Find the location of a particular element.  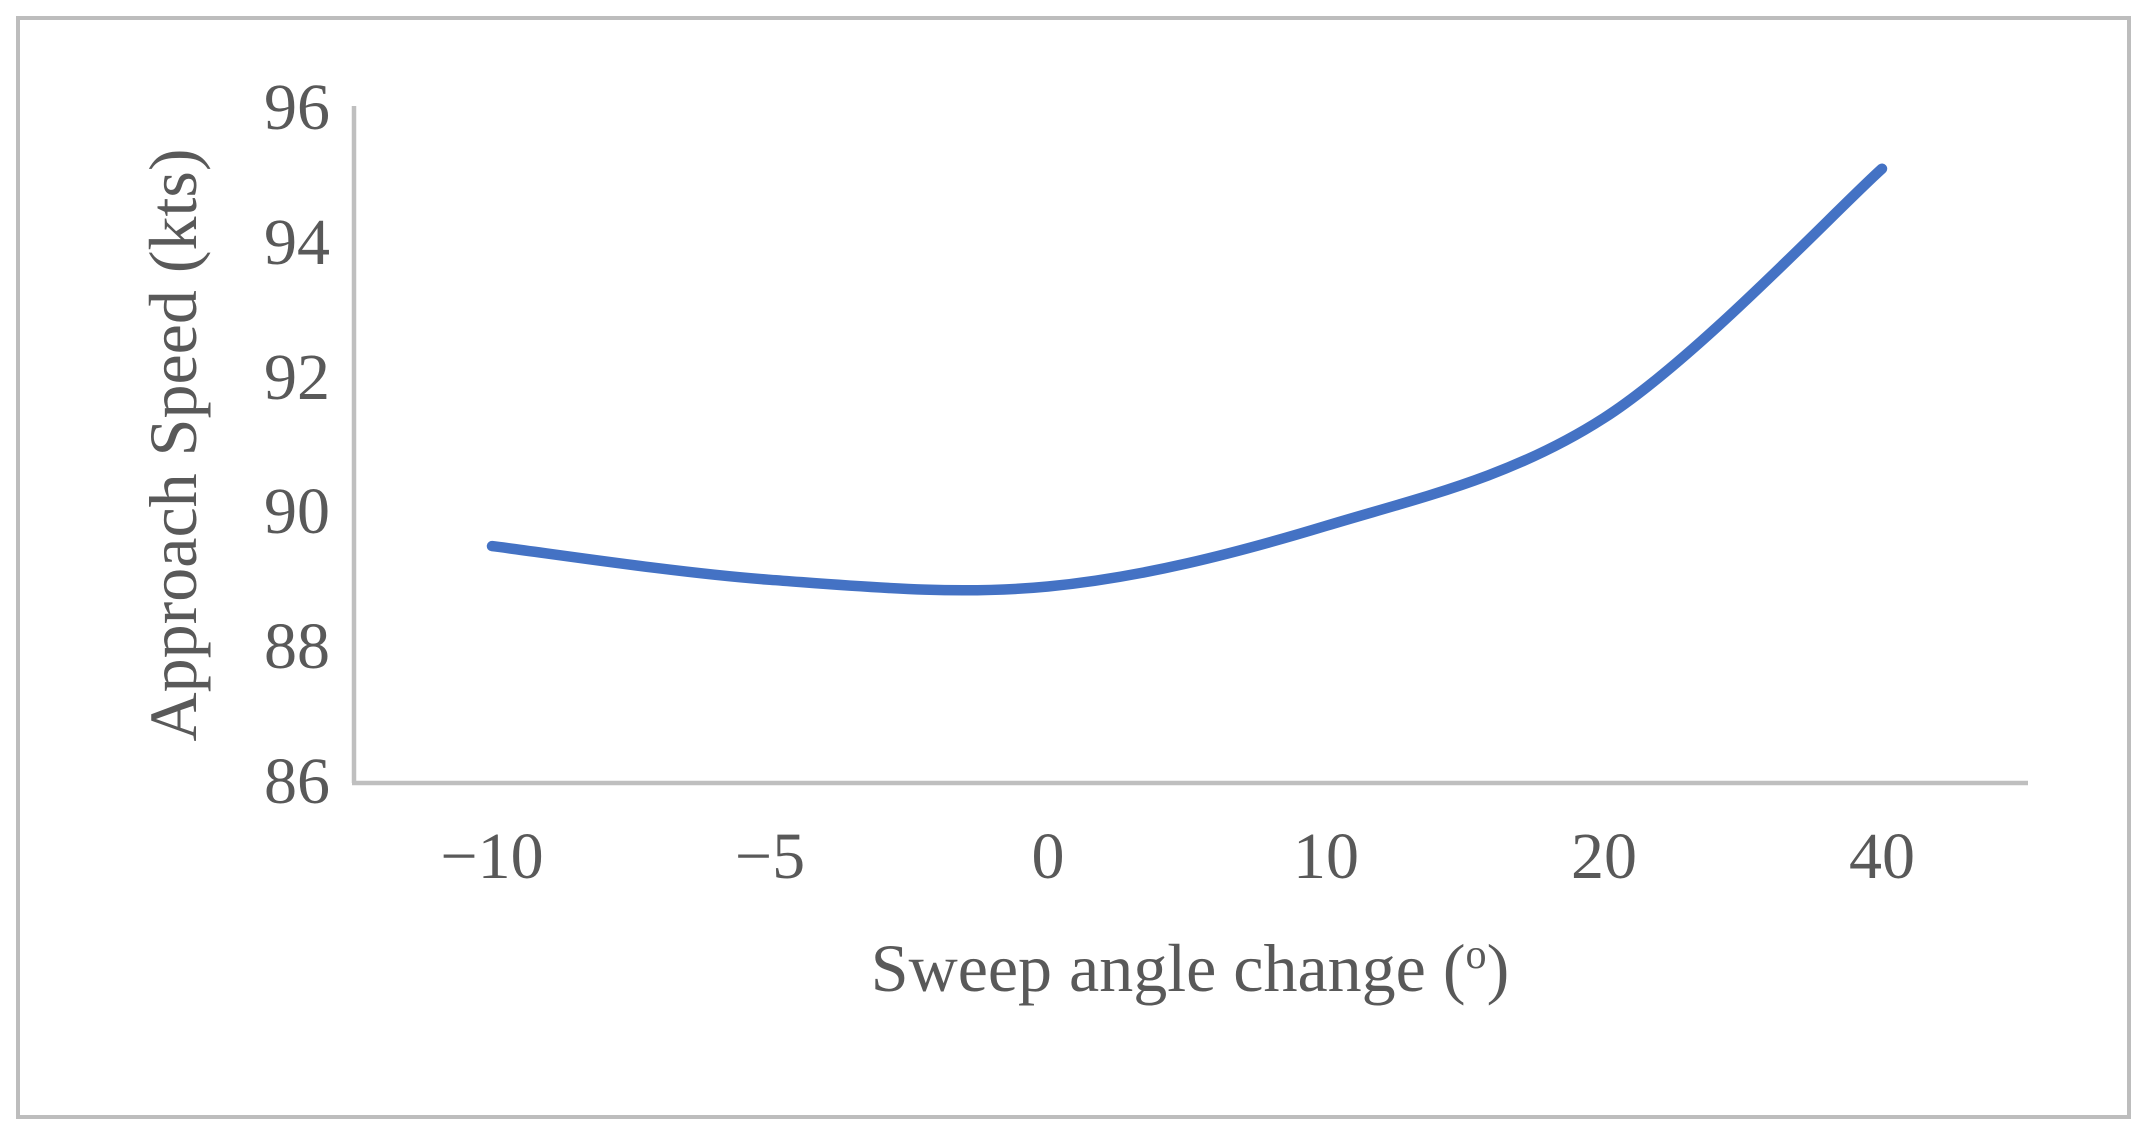

x-tick-label: 10 is located at coordinates (1326, 856).